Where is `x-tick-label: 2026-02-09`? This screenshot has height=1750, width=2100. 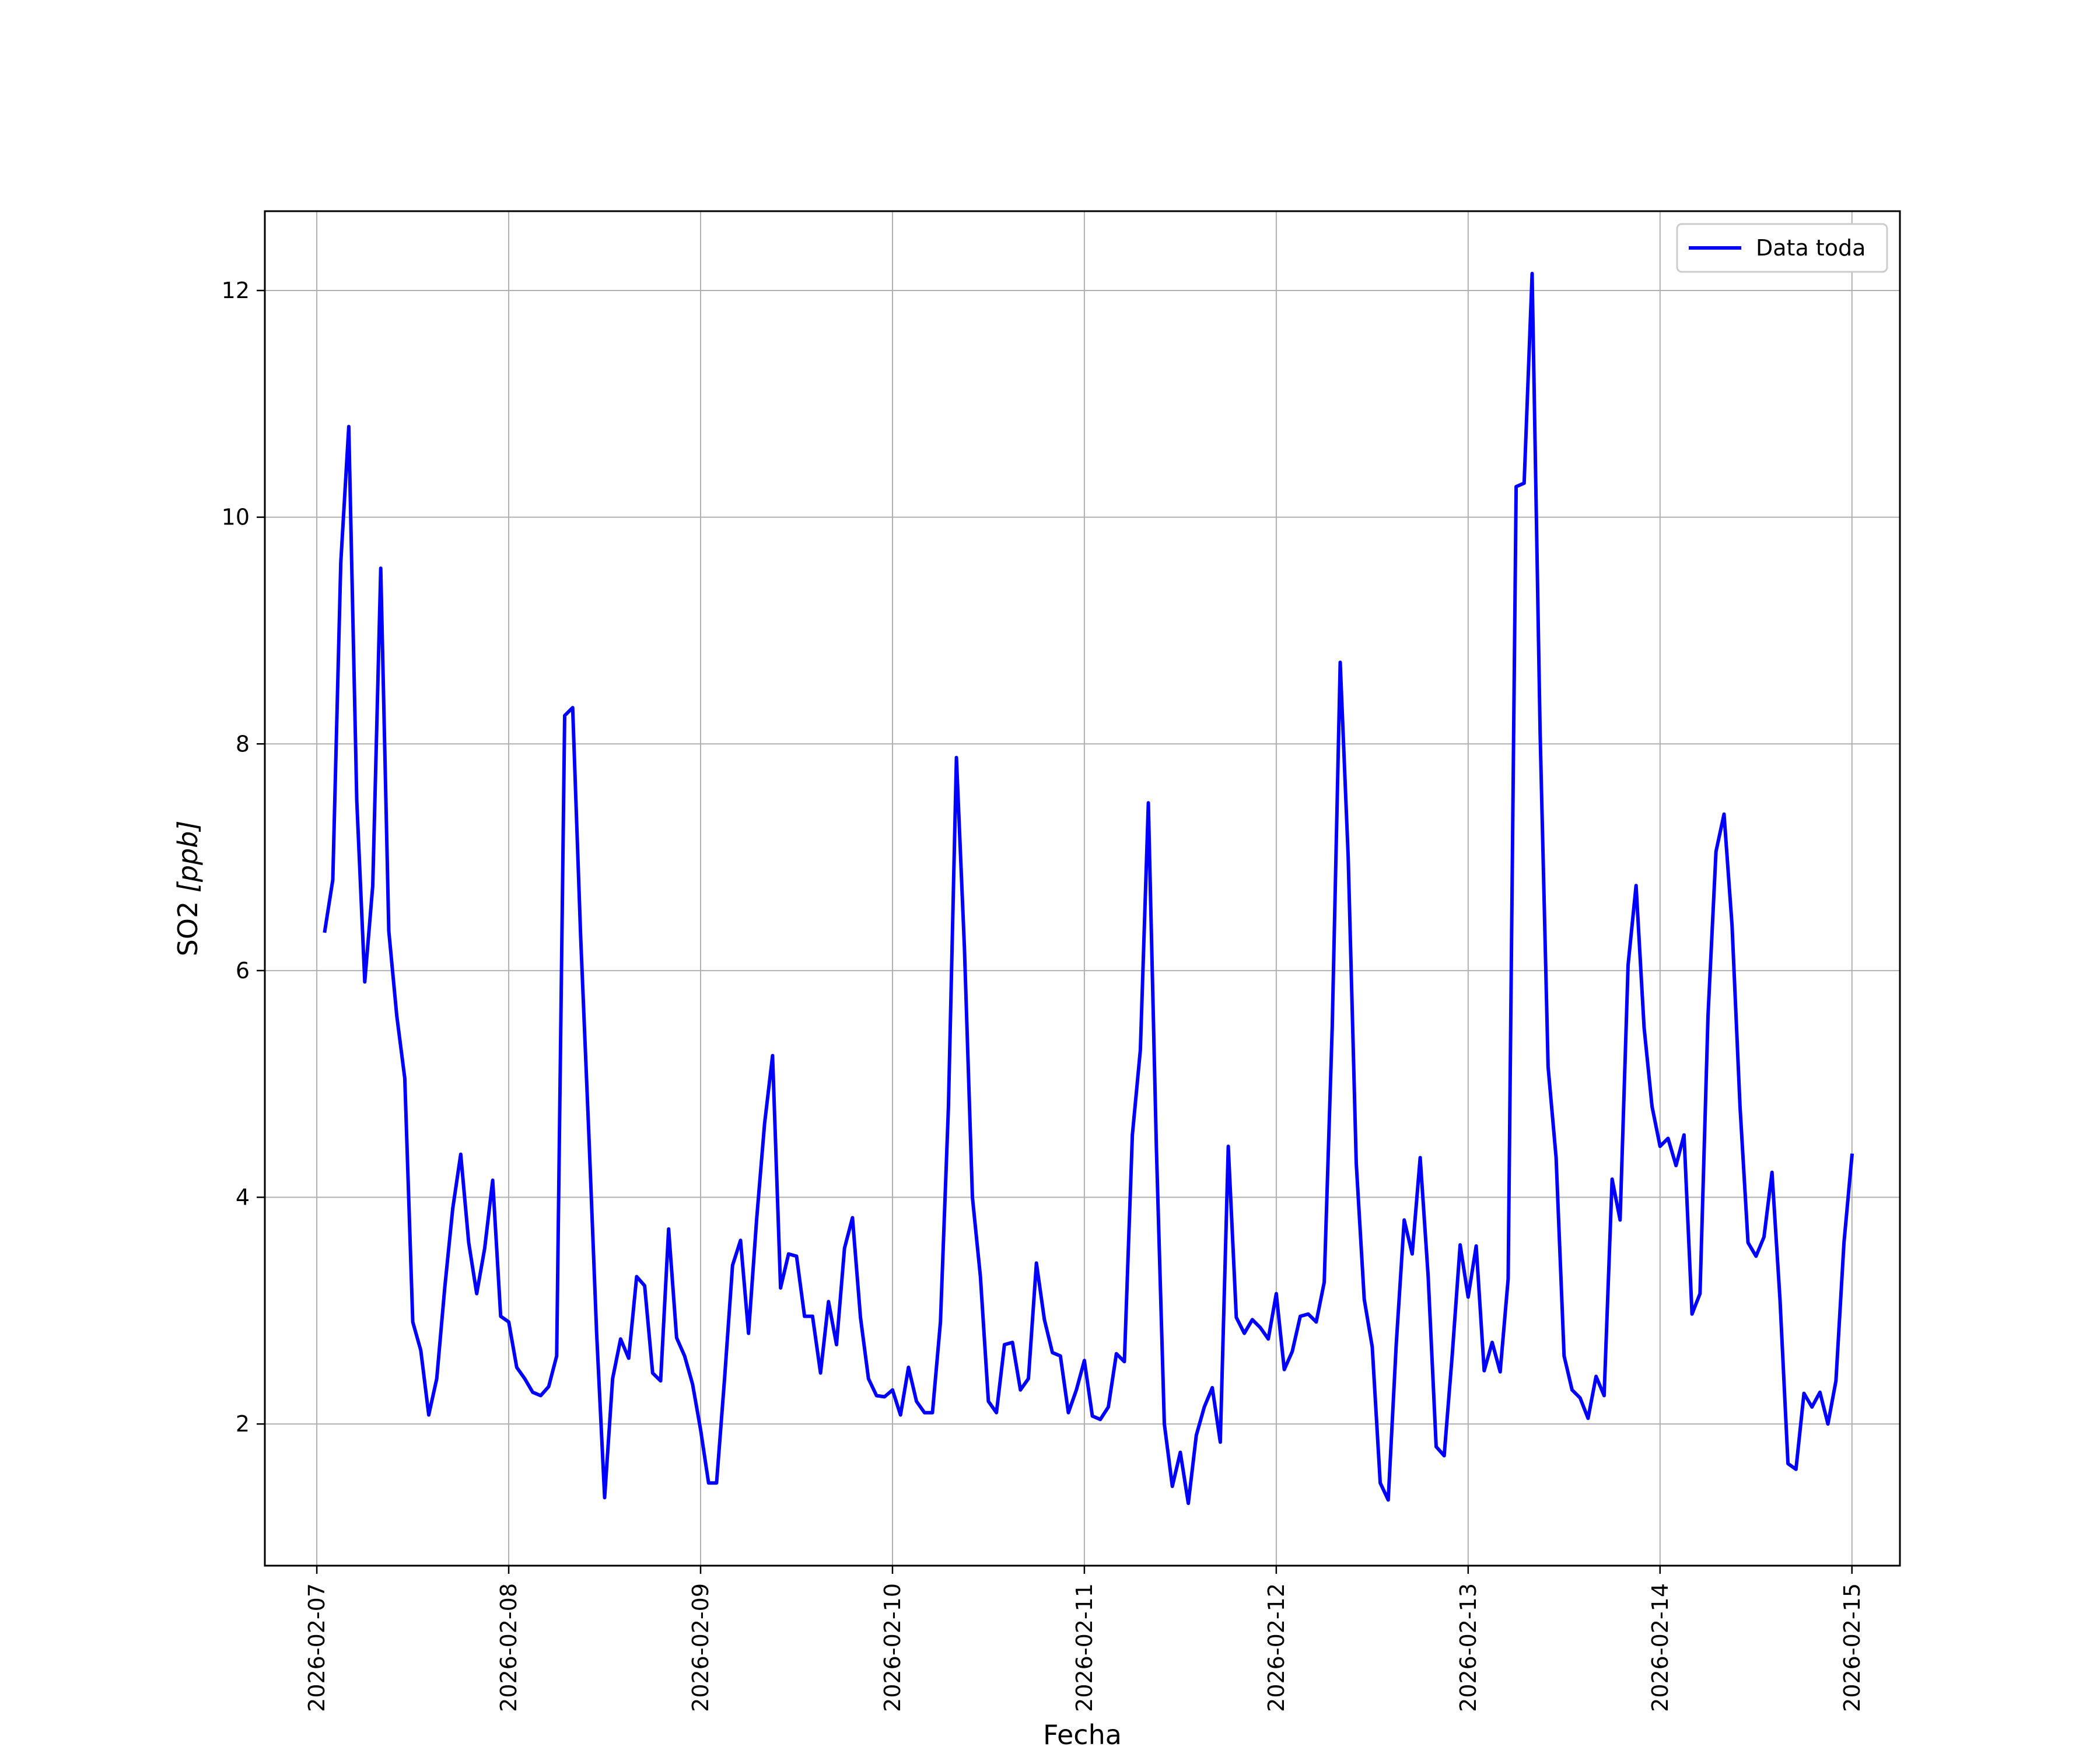 x-tick-label: 2026-02-09 is located at coordinates (701, 1647).